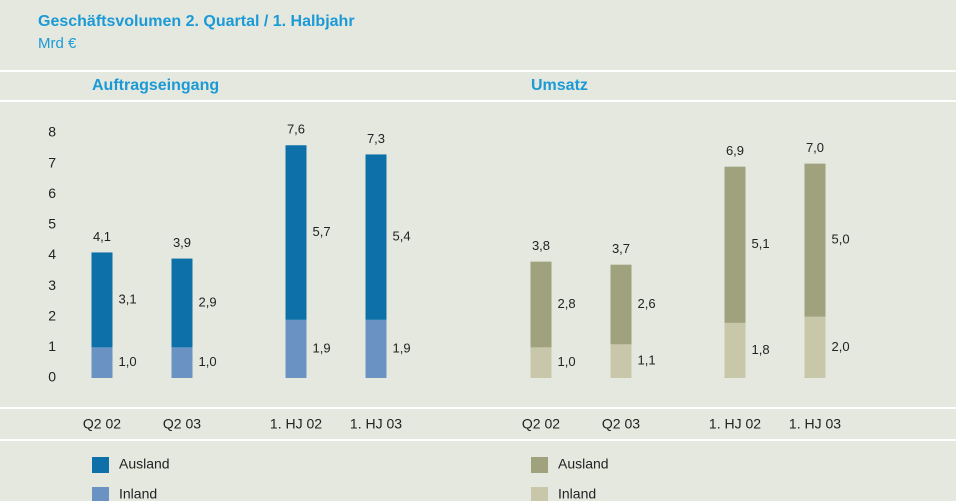 This screenshot has height=501, width=956. I want to click on panel-title: Auftragseingang, so click(155, 85).